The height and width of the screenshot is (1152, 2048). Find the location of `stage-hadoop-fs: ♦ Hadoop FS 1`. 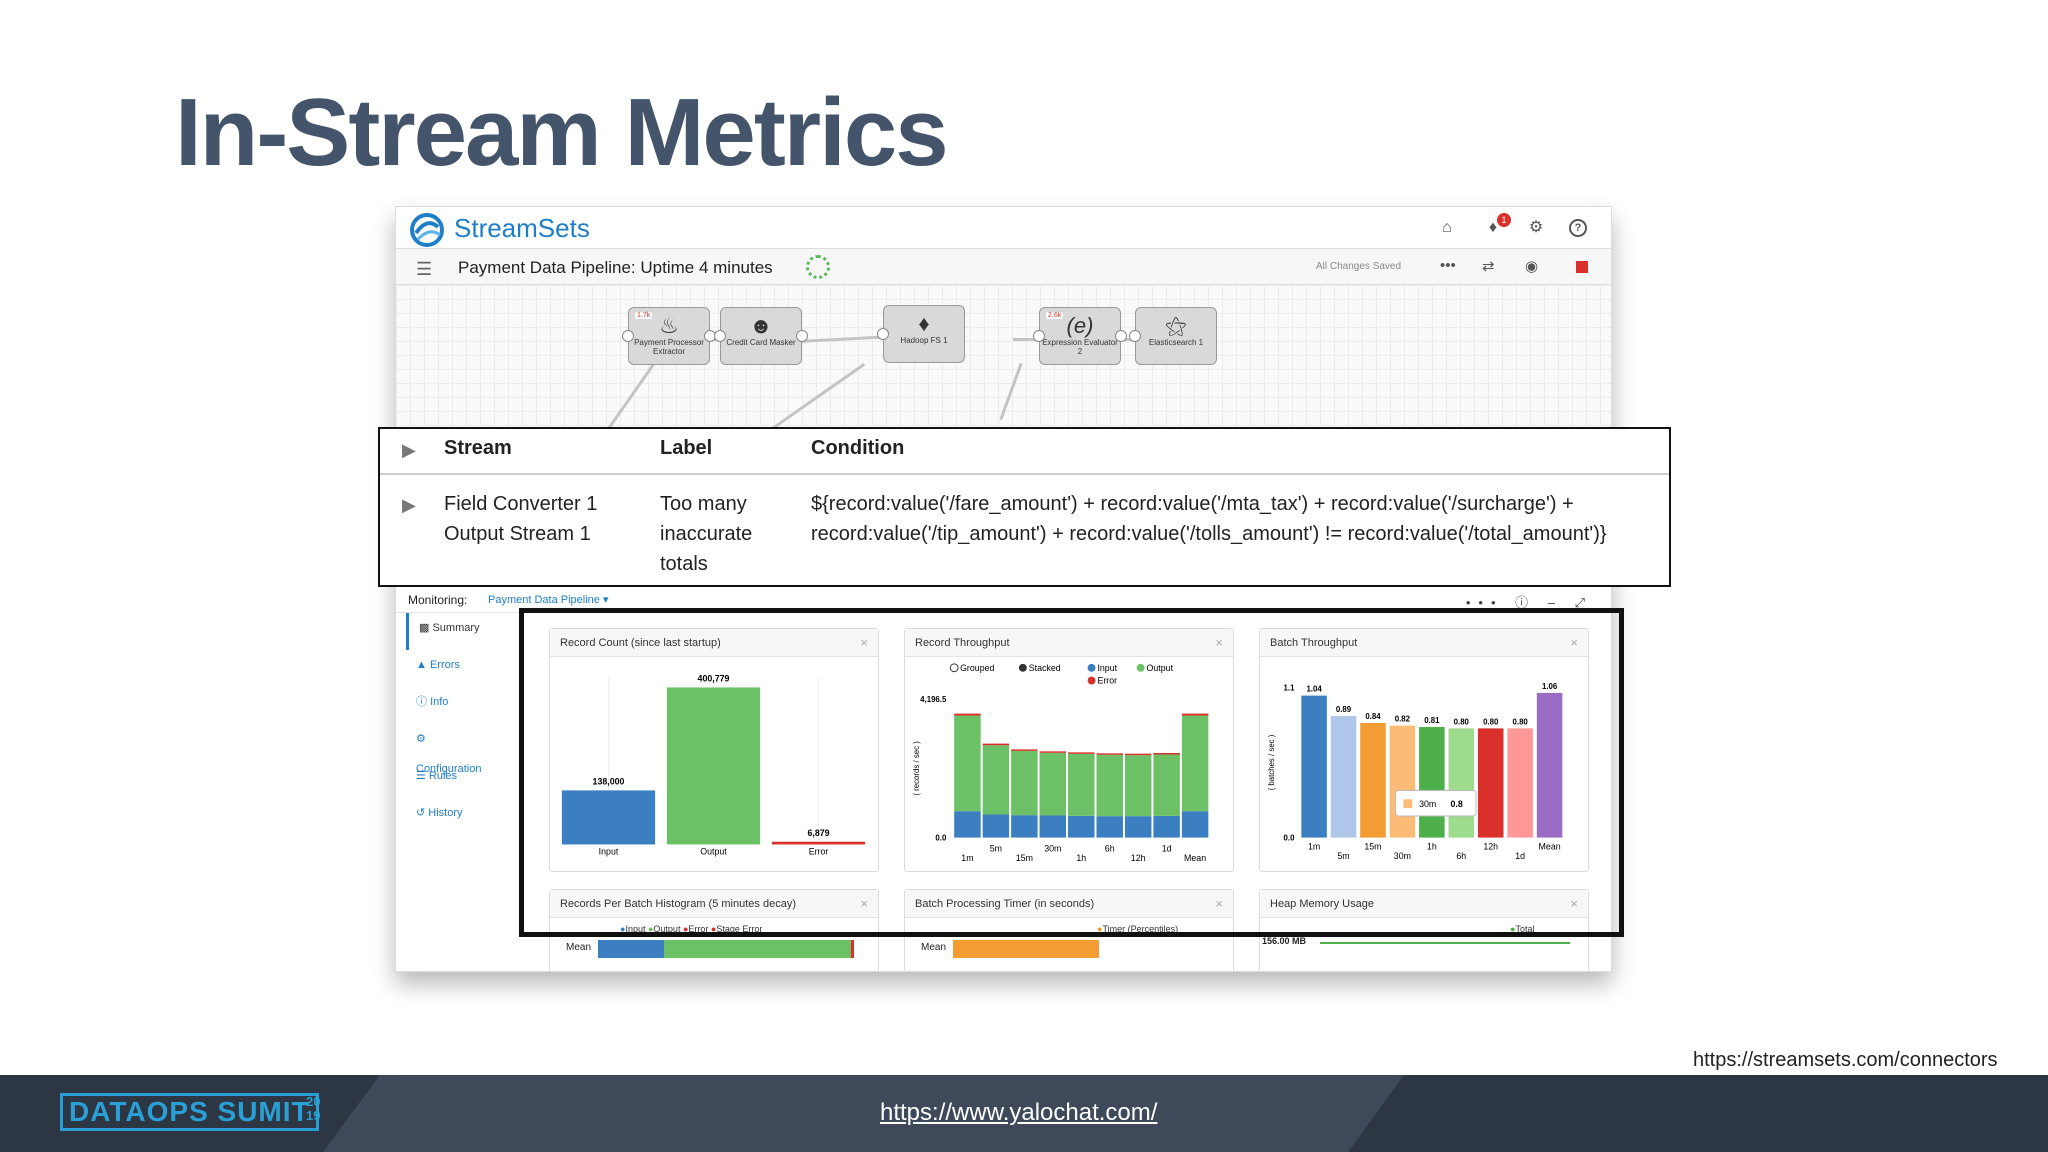

stage-hadoop-fs: ♦ Hadoop FS 1 is located at coordinates (924, 334).